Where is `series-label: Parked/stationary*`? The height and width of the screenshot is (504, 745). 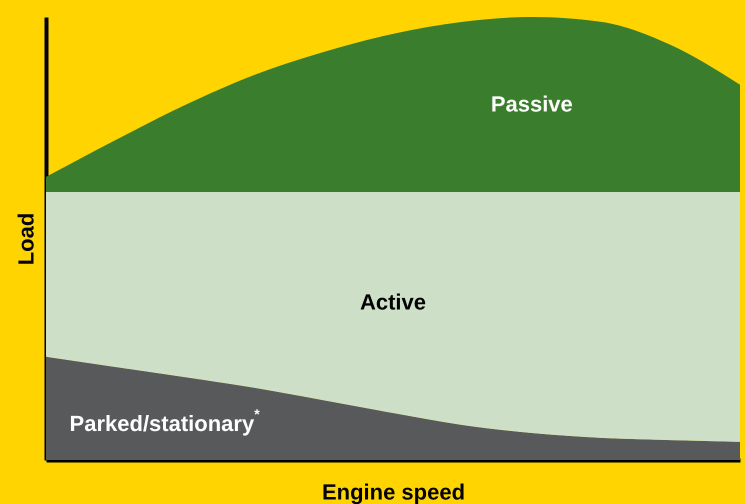 series-label: Parked/stationary* is located at coordinates (165, 421).